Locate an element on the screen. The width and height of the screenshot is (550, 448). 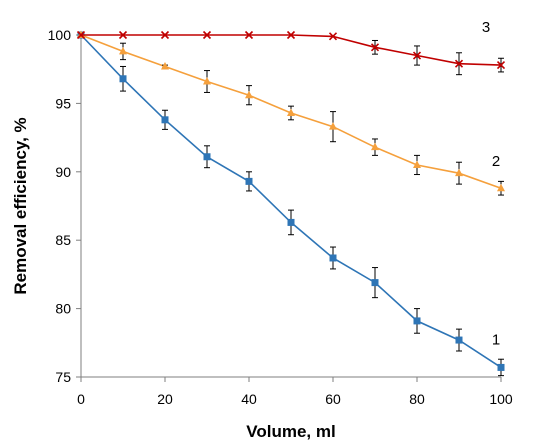
y-tick-label: 80 is located at coordinates (63, 309).